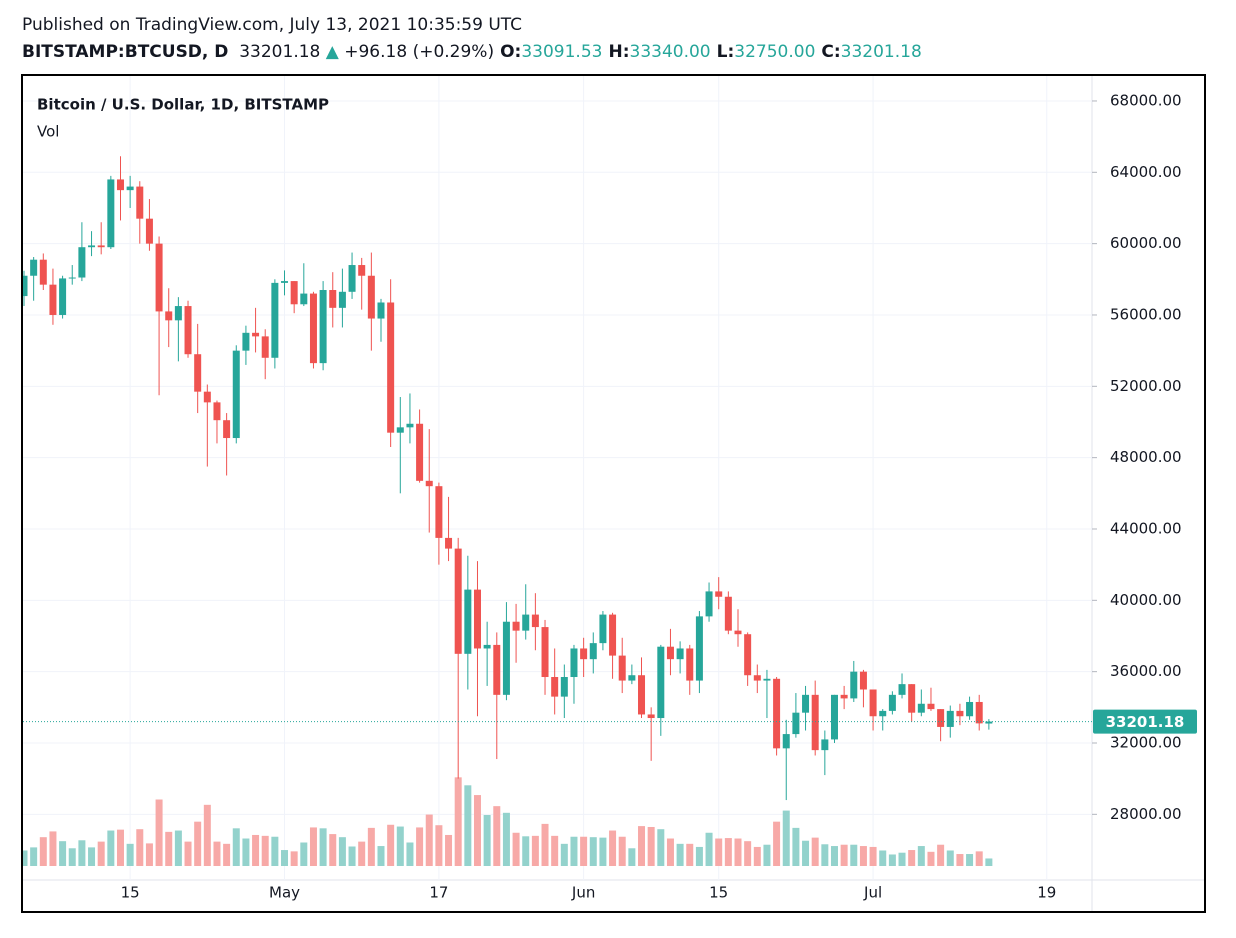 This screenshot has width=1236, height=938. What do you see at coordinates (183, 105) in the screenshot?
I see `legend-title: Bitcoin / U.S. Dollar, 1D, BITSTAMP` at bounding box center [183, 105].